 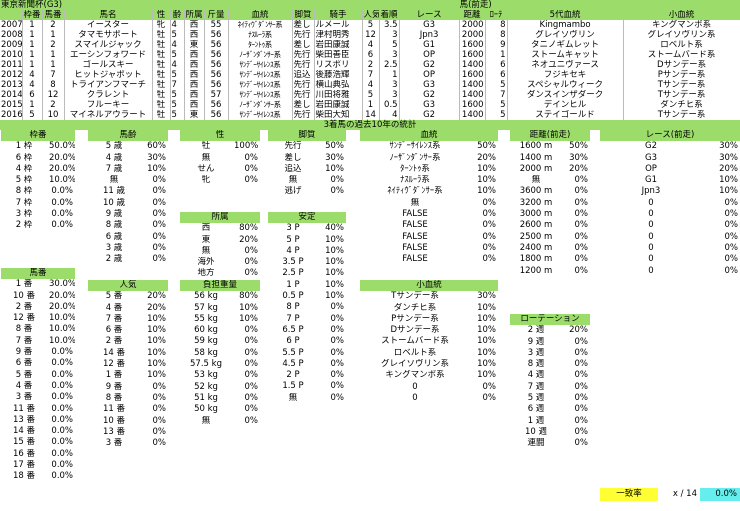 I want to click on table-cell: Dサンデー系, so click(x=681, y=65).